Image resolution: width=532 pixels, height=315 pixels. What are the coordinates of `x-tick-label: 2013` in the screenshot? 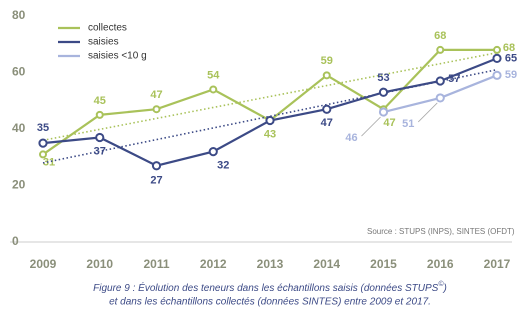 It's located at (270, 264).